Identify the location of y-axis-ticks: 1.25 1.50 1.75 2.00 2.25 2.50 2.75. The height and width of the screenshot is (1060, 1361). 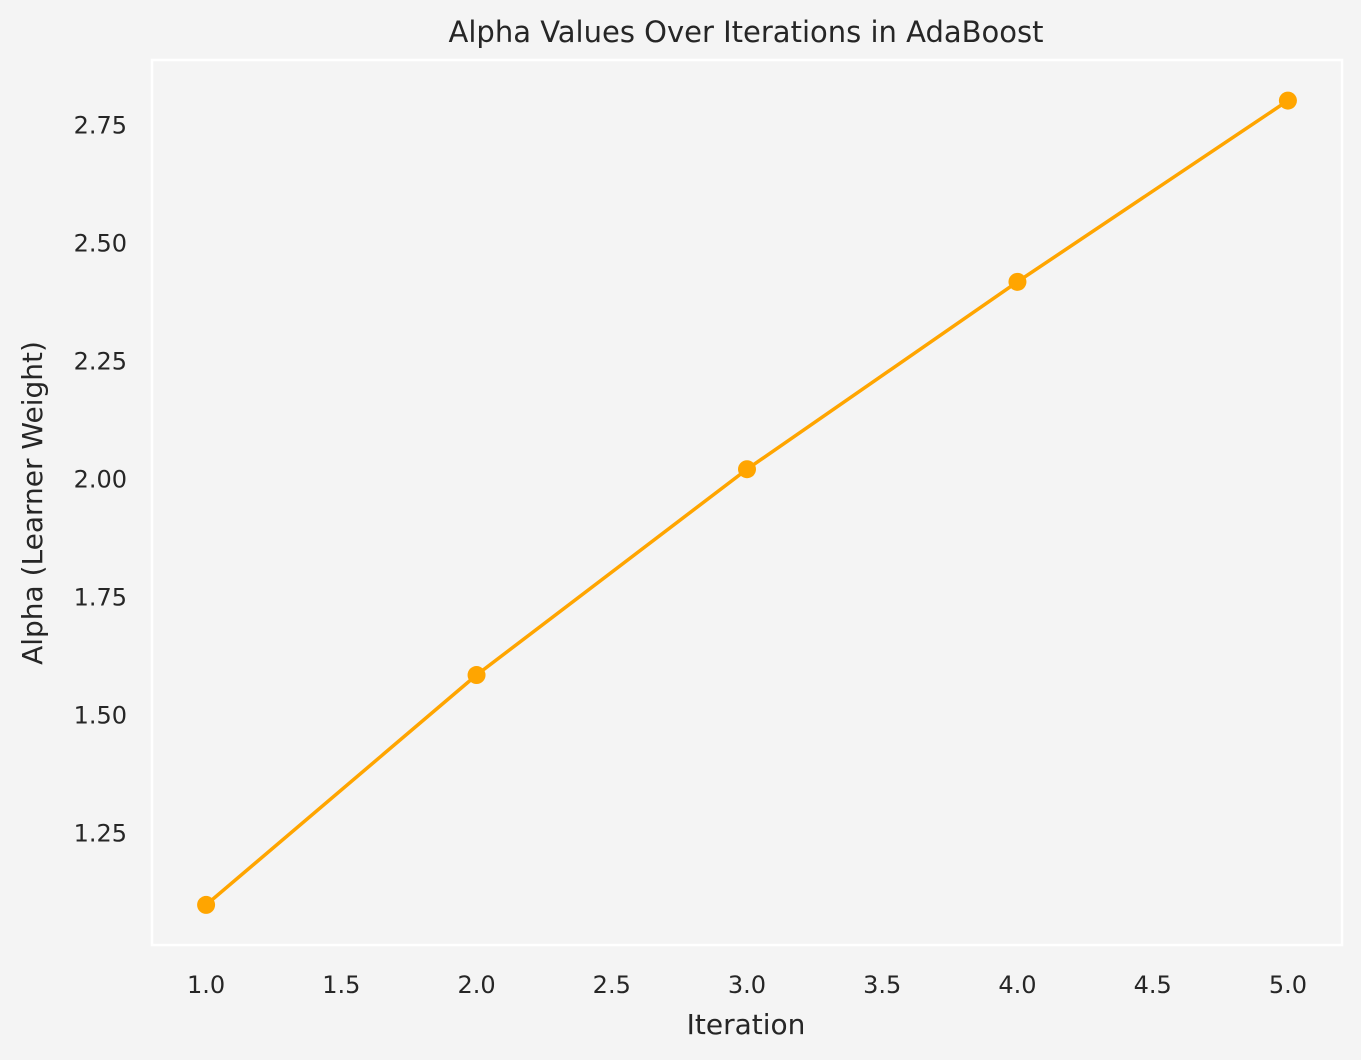
(100, 480).